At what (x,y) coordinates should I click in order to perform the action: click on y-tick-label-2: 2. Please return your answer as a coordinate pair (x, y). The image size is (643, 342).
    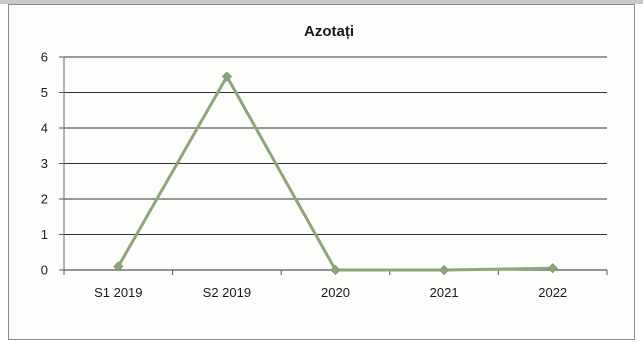
    Looking at the image, I should click on (44, 199).